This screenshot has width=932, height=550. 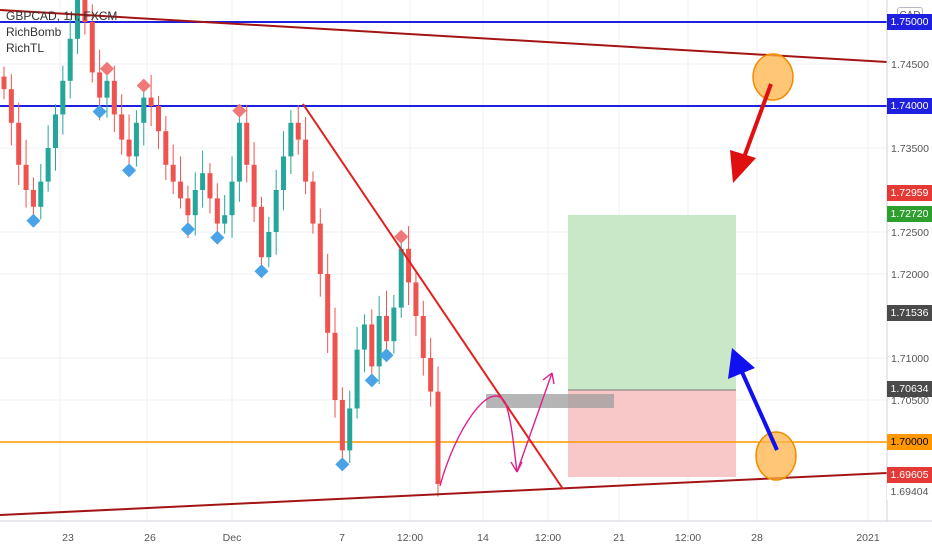 What do you see at coordinates (232, 538) in the screenshot?
I see `time-tick: Dec` at bounding box center [232, 538].